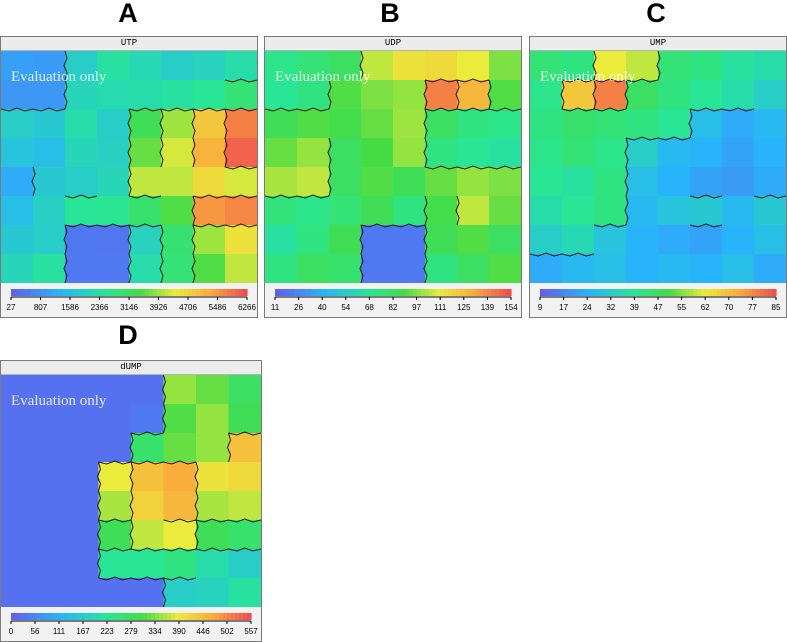  Describe the element at coordinates (100, 307) in the screenshot. I see `colorbar-tick-label: 2366` at that location.